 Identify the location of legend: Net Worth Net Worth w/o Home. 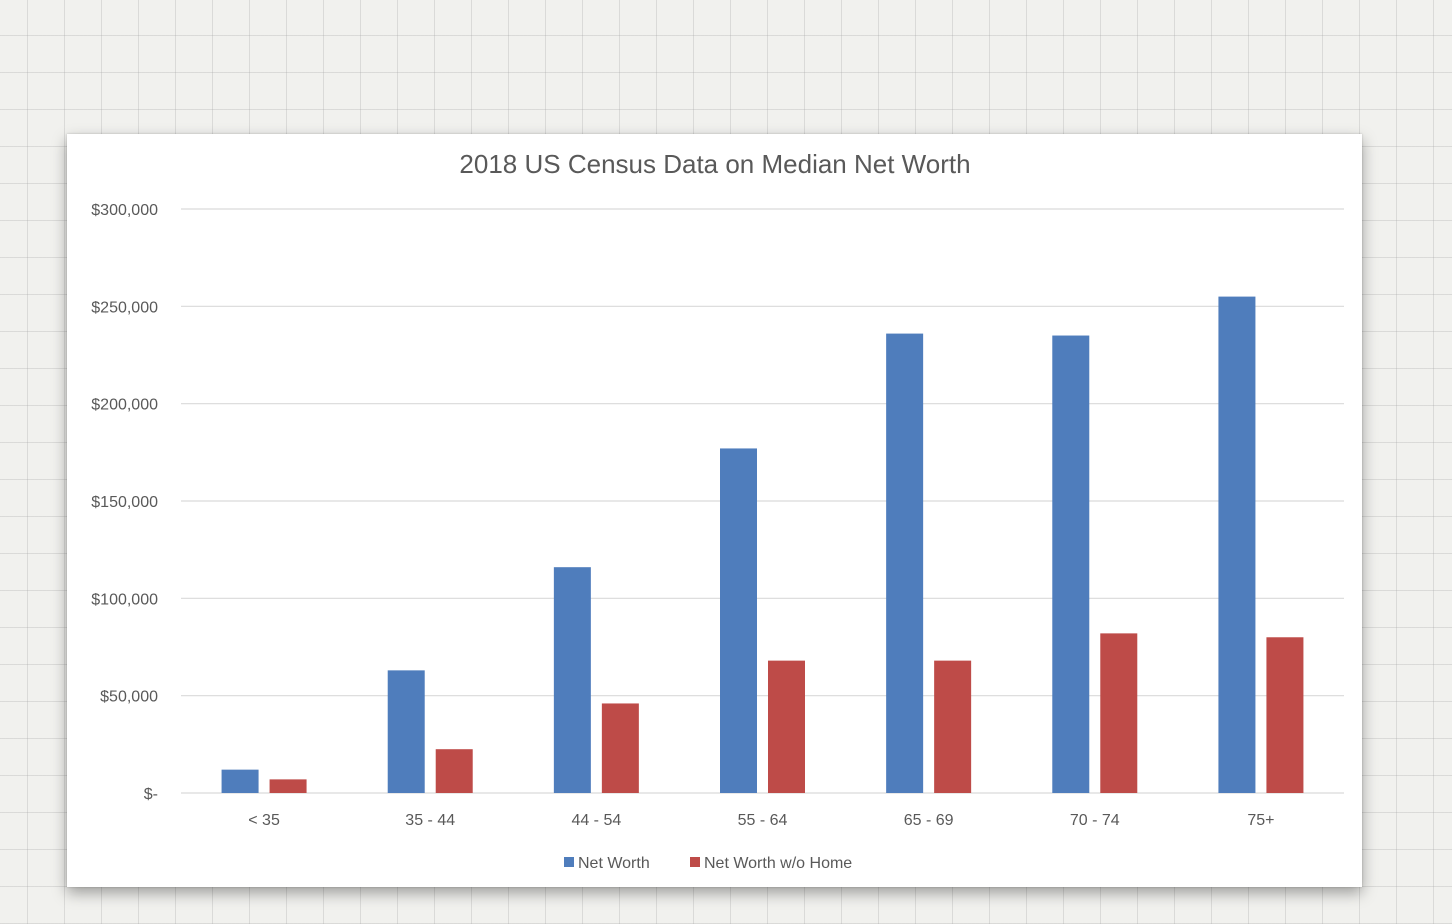
(708, 863).